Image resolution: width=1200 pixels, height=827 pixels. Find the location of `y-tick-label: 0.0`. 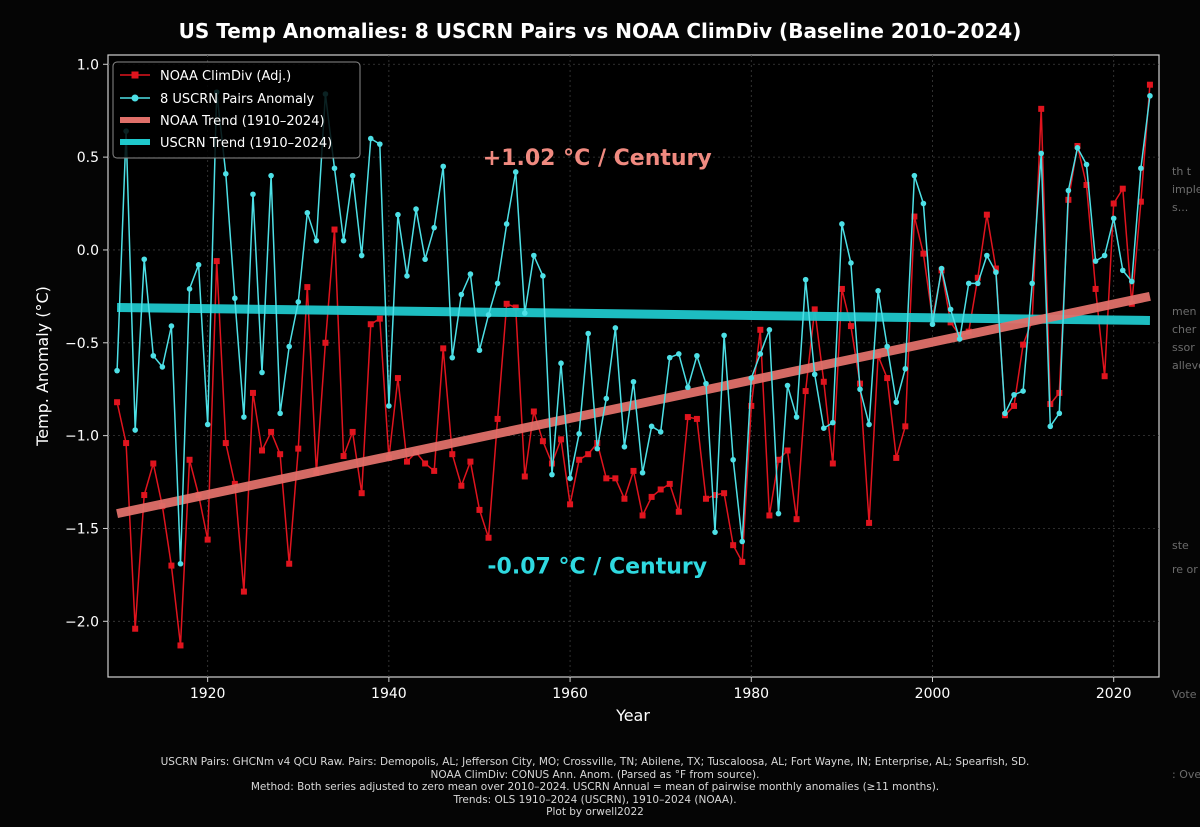

y-tick-label: 0.0 is located at coordinates (88, 251).